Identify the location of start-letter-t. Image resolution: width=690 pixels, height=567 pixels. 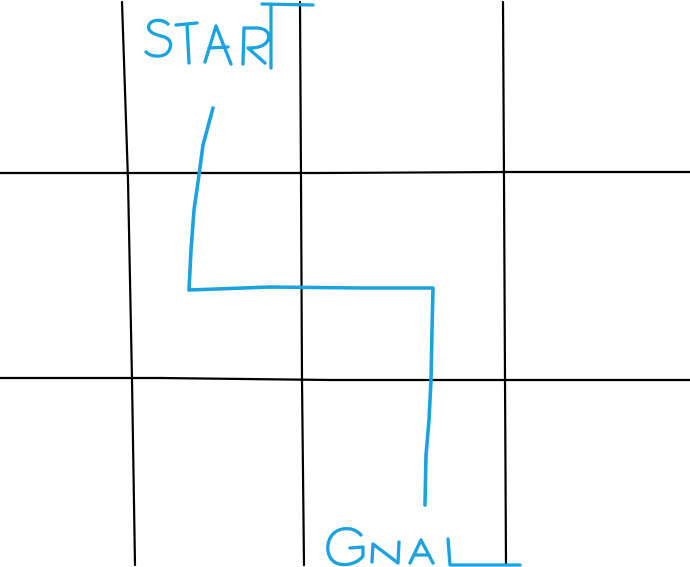
(186, 43).